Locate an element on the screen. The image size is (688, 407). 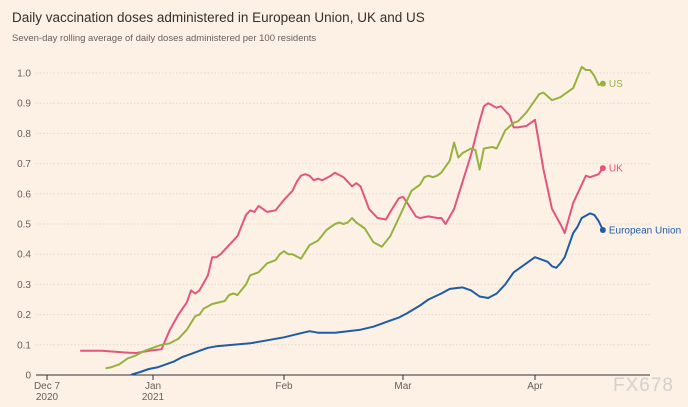
y-tick-label: 0.7 is located at coordinates (24, 164).